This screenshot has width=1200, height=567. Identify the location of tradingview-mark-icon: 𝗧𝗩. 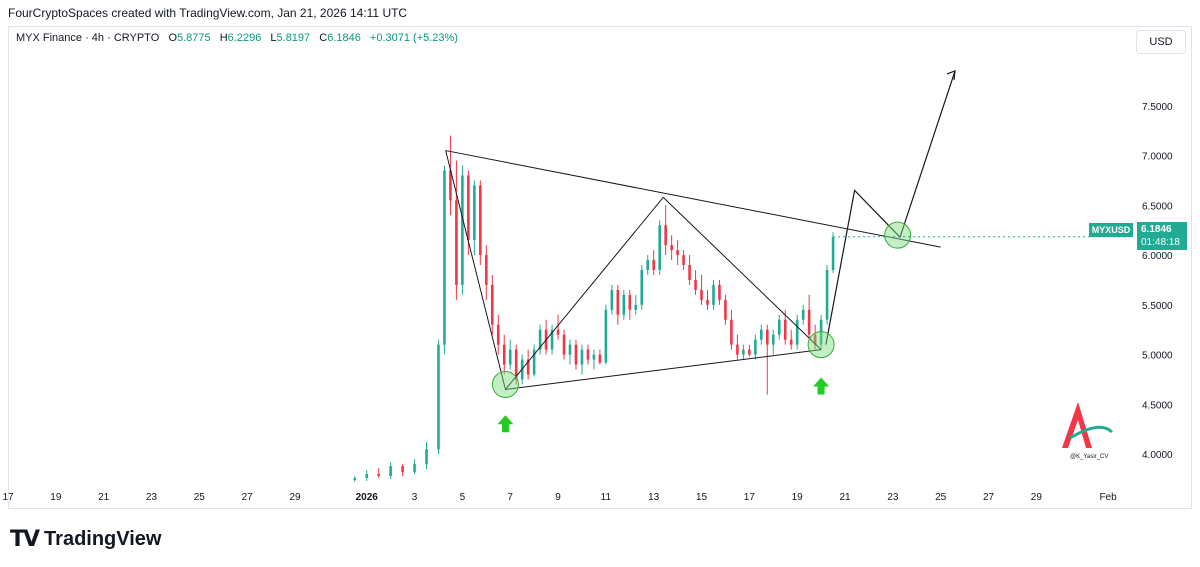
(25, 538).